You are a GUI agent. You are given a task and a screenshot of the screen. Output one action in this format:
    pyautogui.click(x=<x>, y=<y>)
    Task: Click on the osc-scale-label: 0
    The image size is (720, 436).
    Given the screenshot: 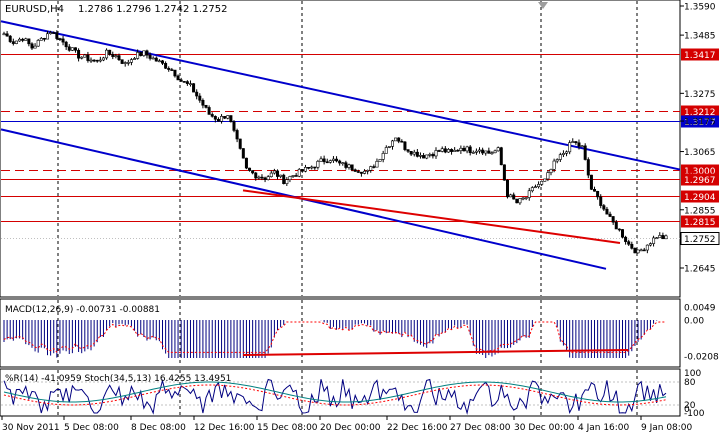 What is the action you would take?
    pyautogui.click(x=687, y=410)
    